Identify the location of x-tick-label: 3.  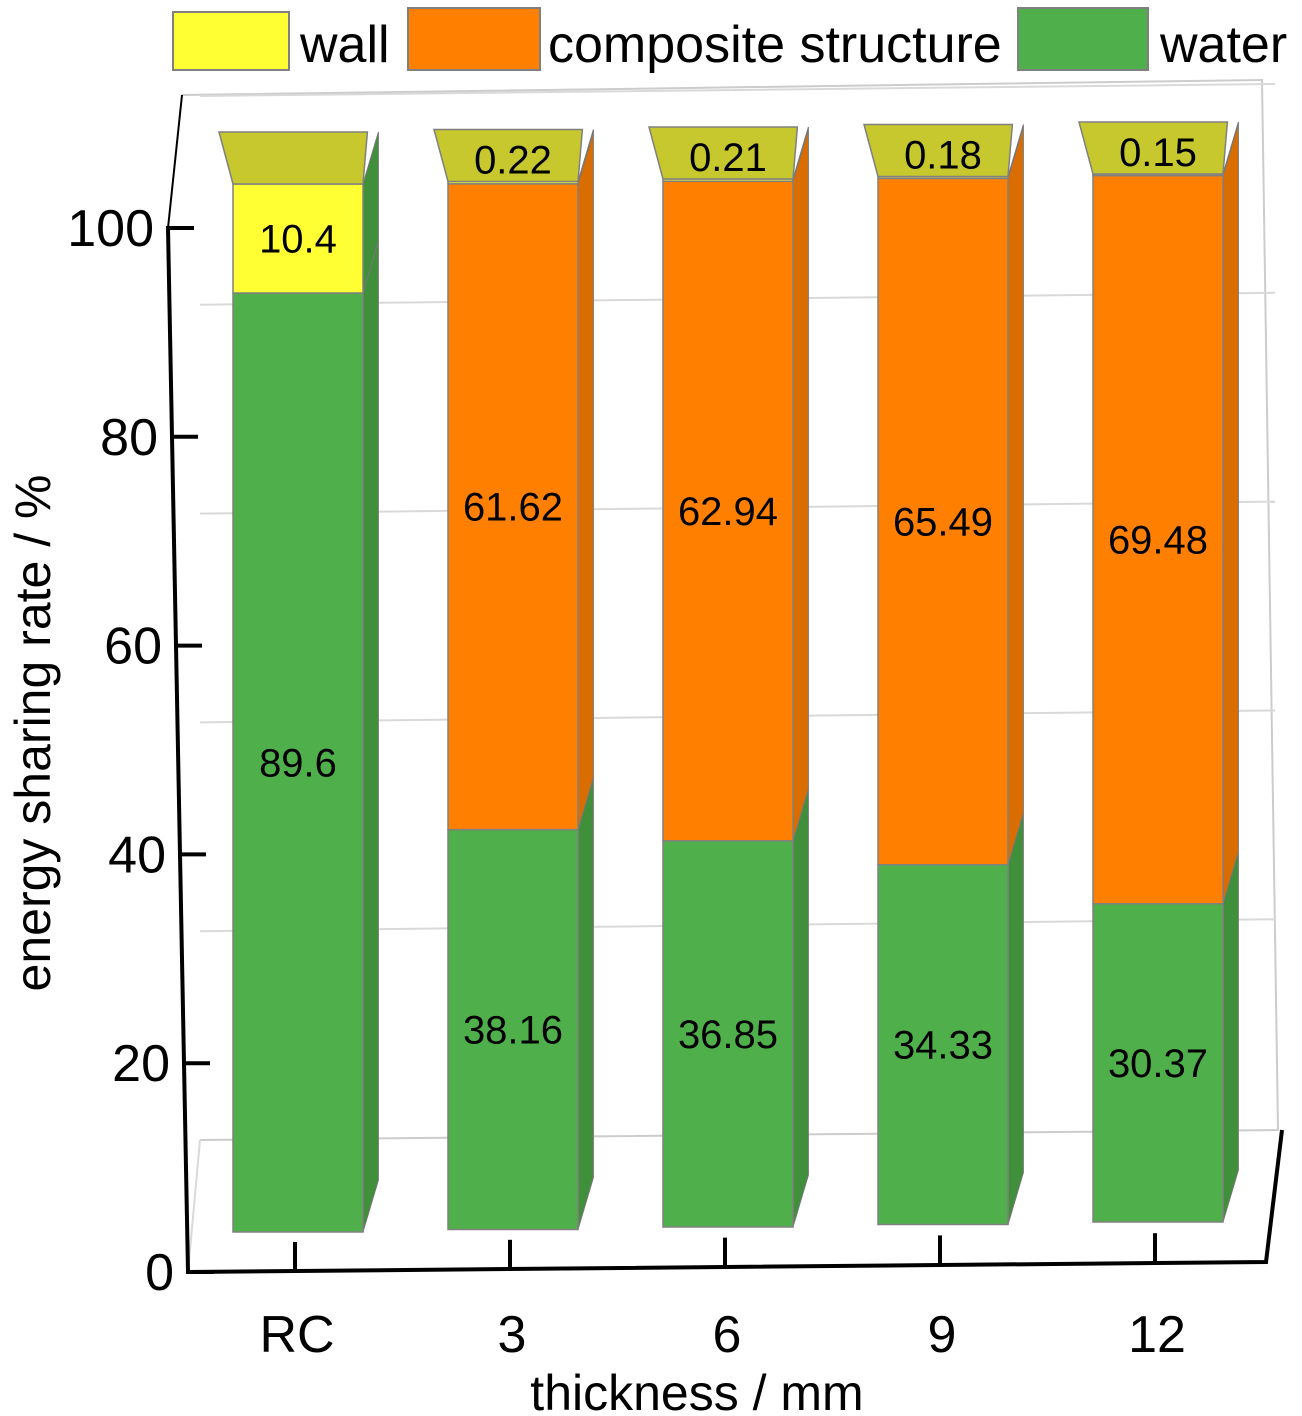
(512, 1335).